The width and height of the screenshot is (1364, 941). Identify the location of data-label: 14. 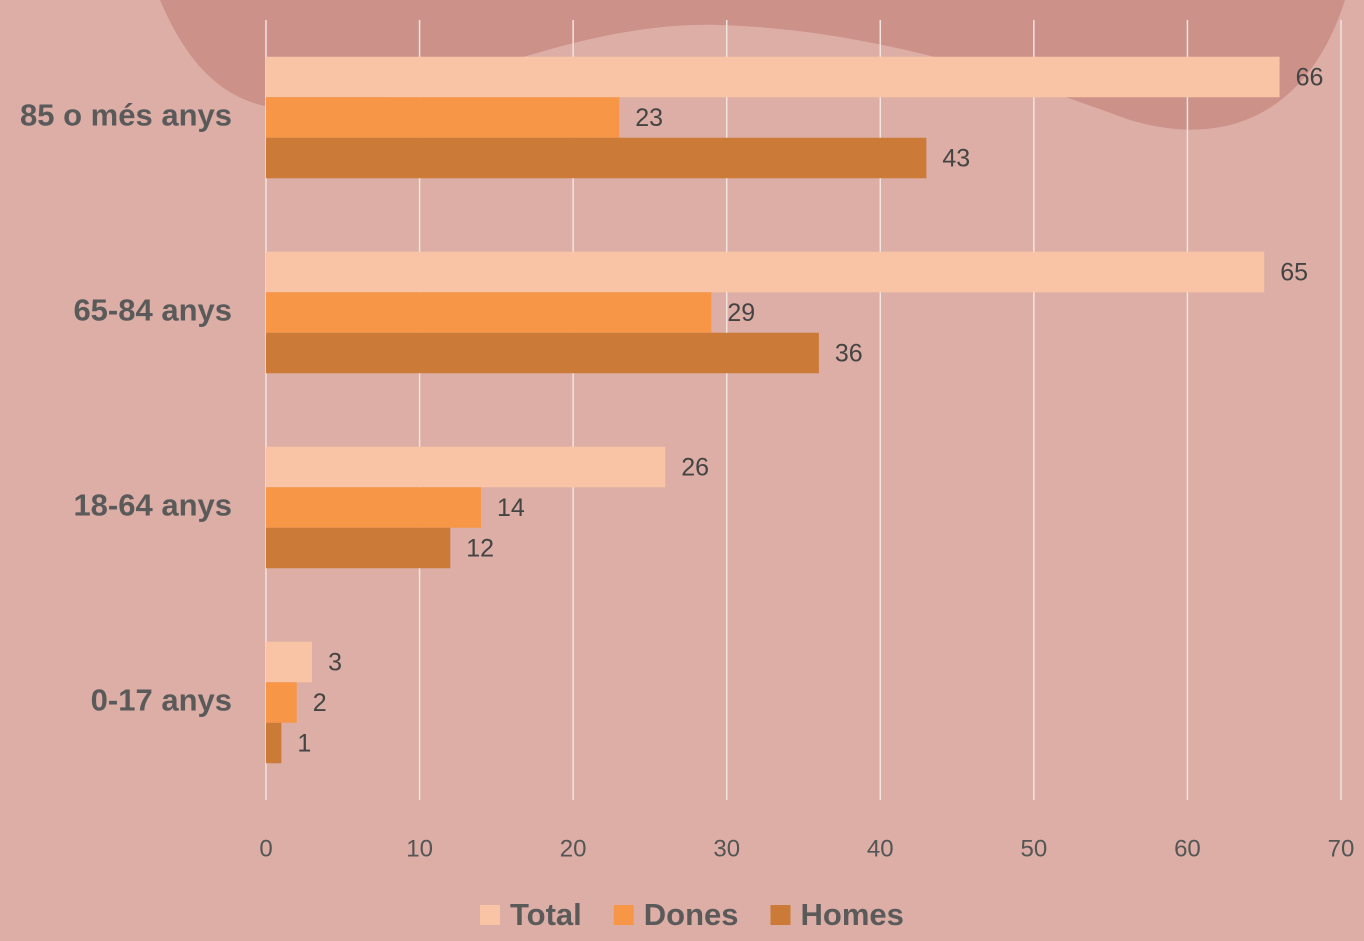
(511, 508).